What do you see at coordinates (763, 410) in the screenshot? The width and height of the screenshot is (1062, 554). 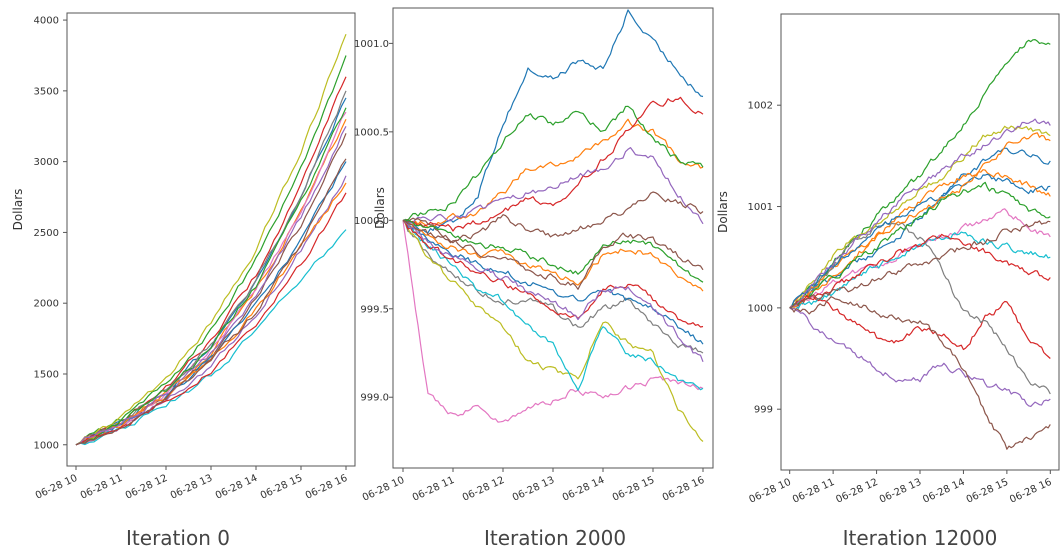 I see `y-tick-label: 999` at bounding box center [763, 410].